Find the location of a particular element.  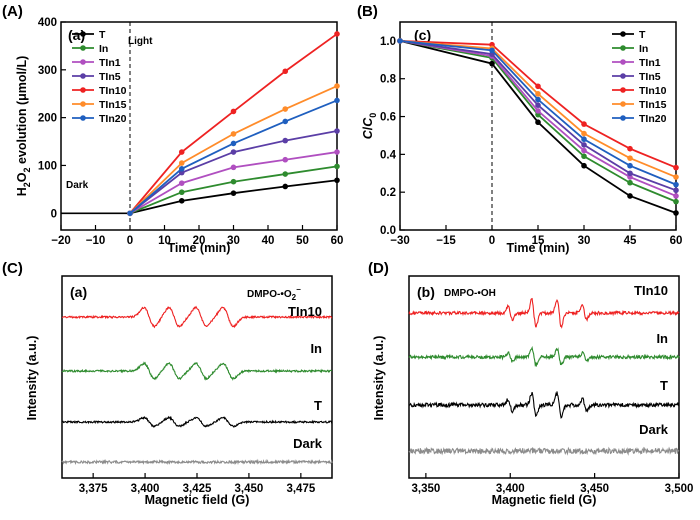

panel-a-x-tick-label: 50 is located at coordinates (302, 241).